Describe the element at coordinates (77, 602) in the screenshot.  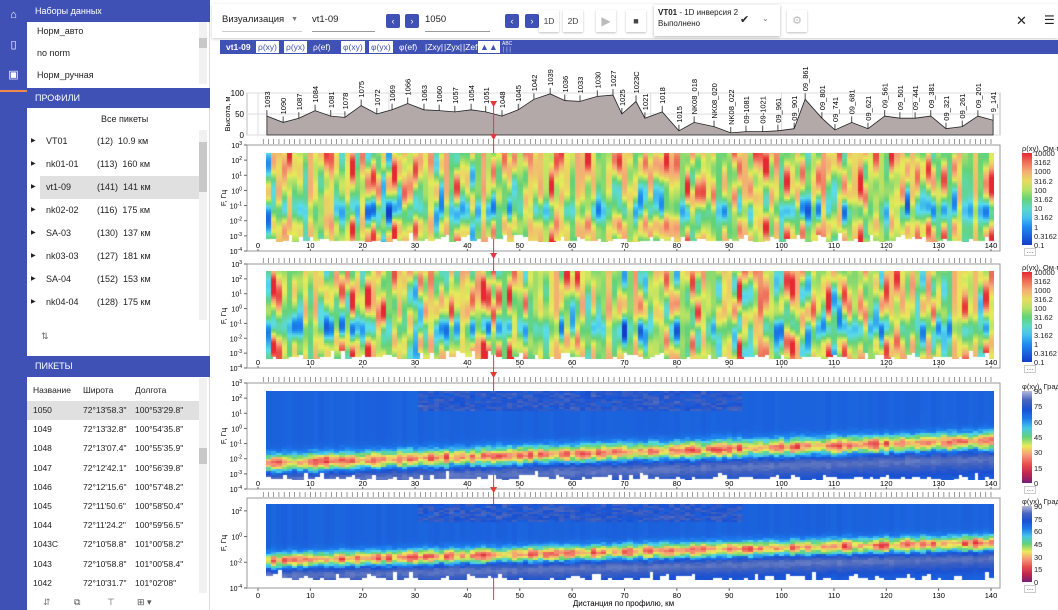
I see `copy-icon: ⧉` at that location.